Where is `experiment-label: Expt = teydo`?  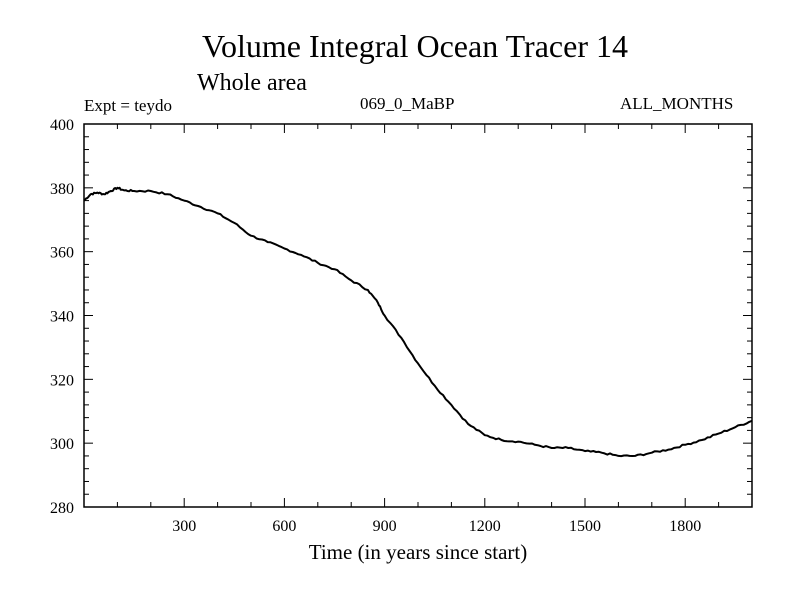
experiment-label: Expt = teydo is located at coordinates (128, 105).